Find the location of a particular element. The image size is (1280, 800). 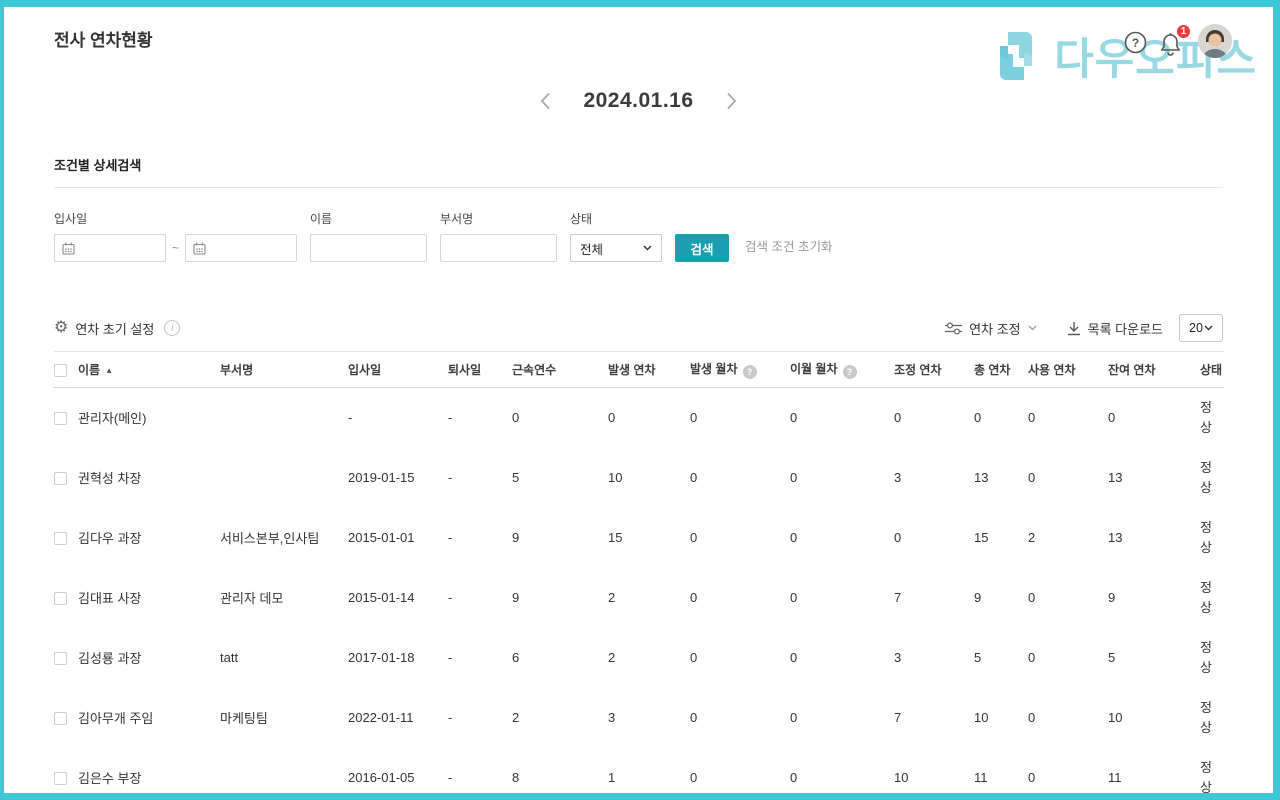

hire-date-from-input is located at coordinates (110, 248).